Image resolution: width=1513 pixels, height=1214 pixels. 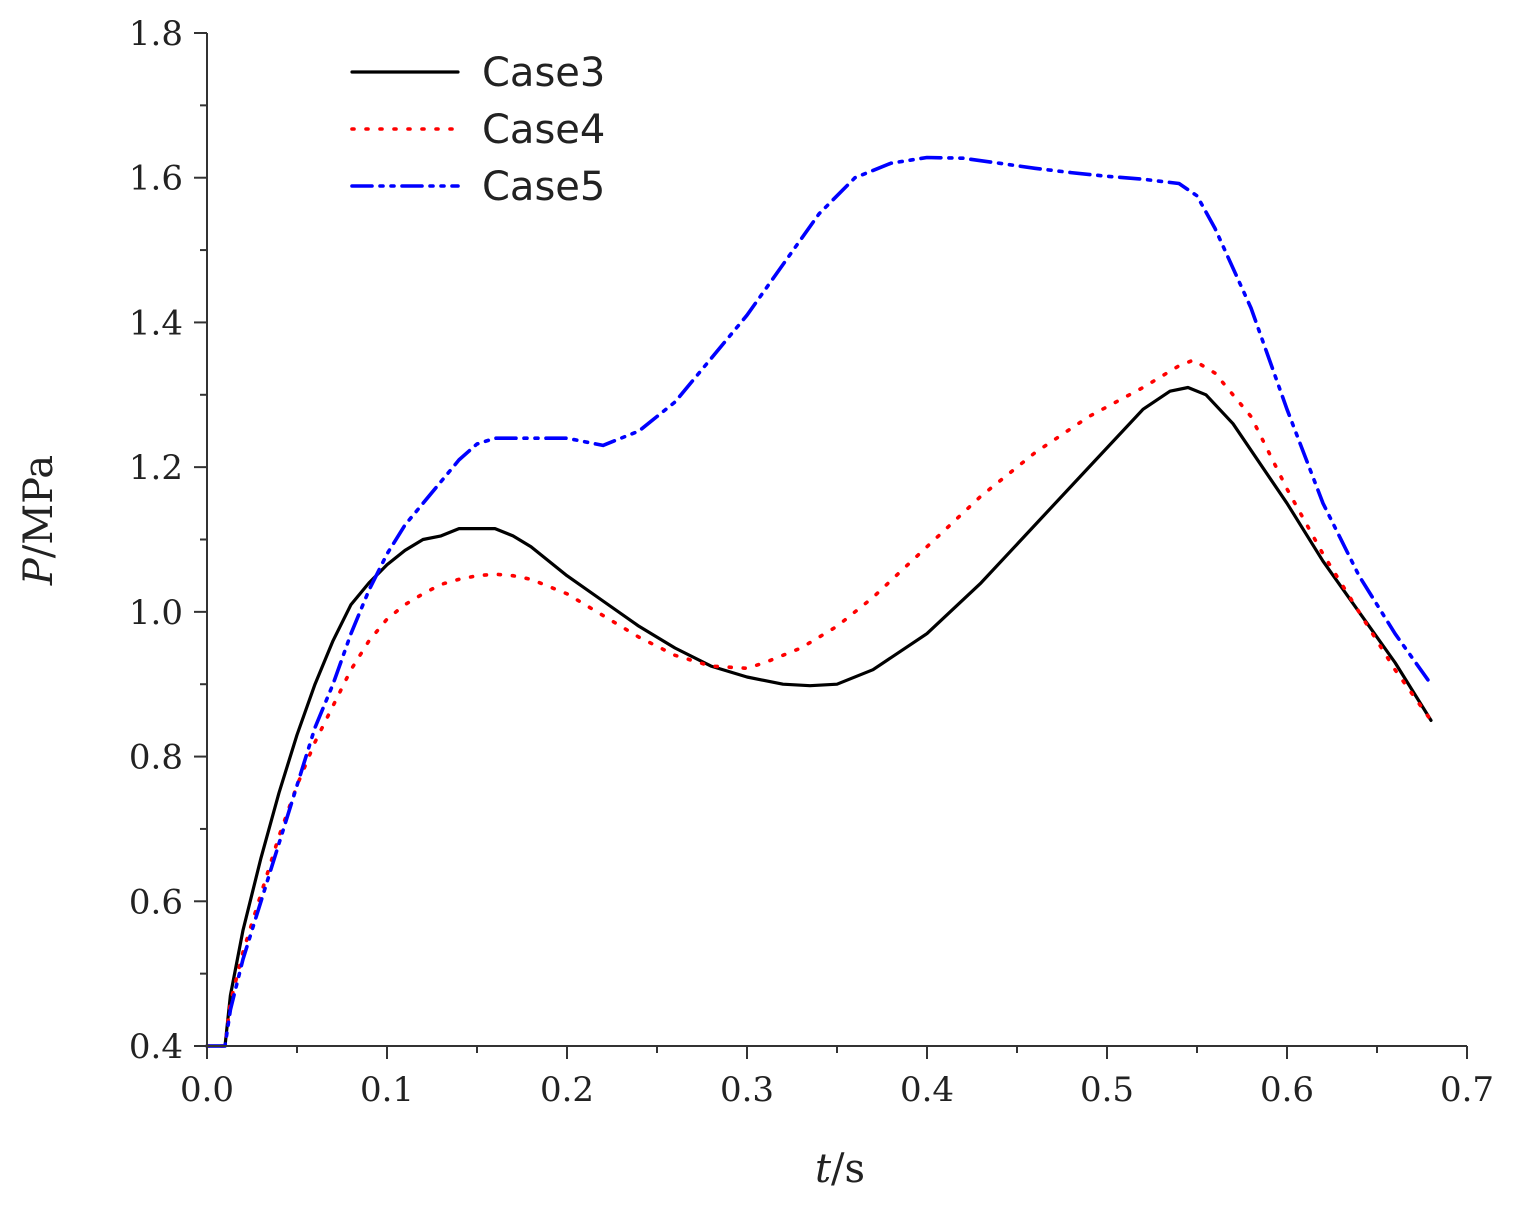 I want to click on y-axis-title: P/MPa, so click(x=39, y=520).